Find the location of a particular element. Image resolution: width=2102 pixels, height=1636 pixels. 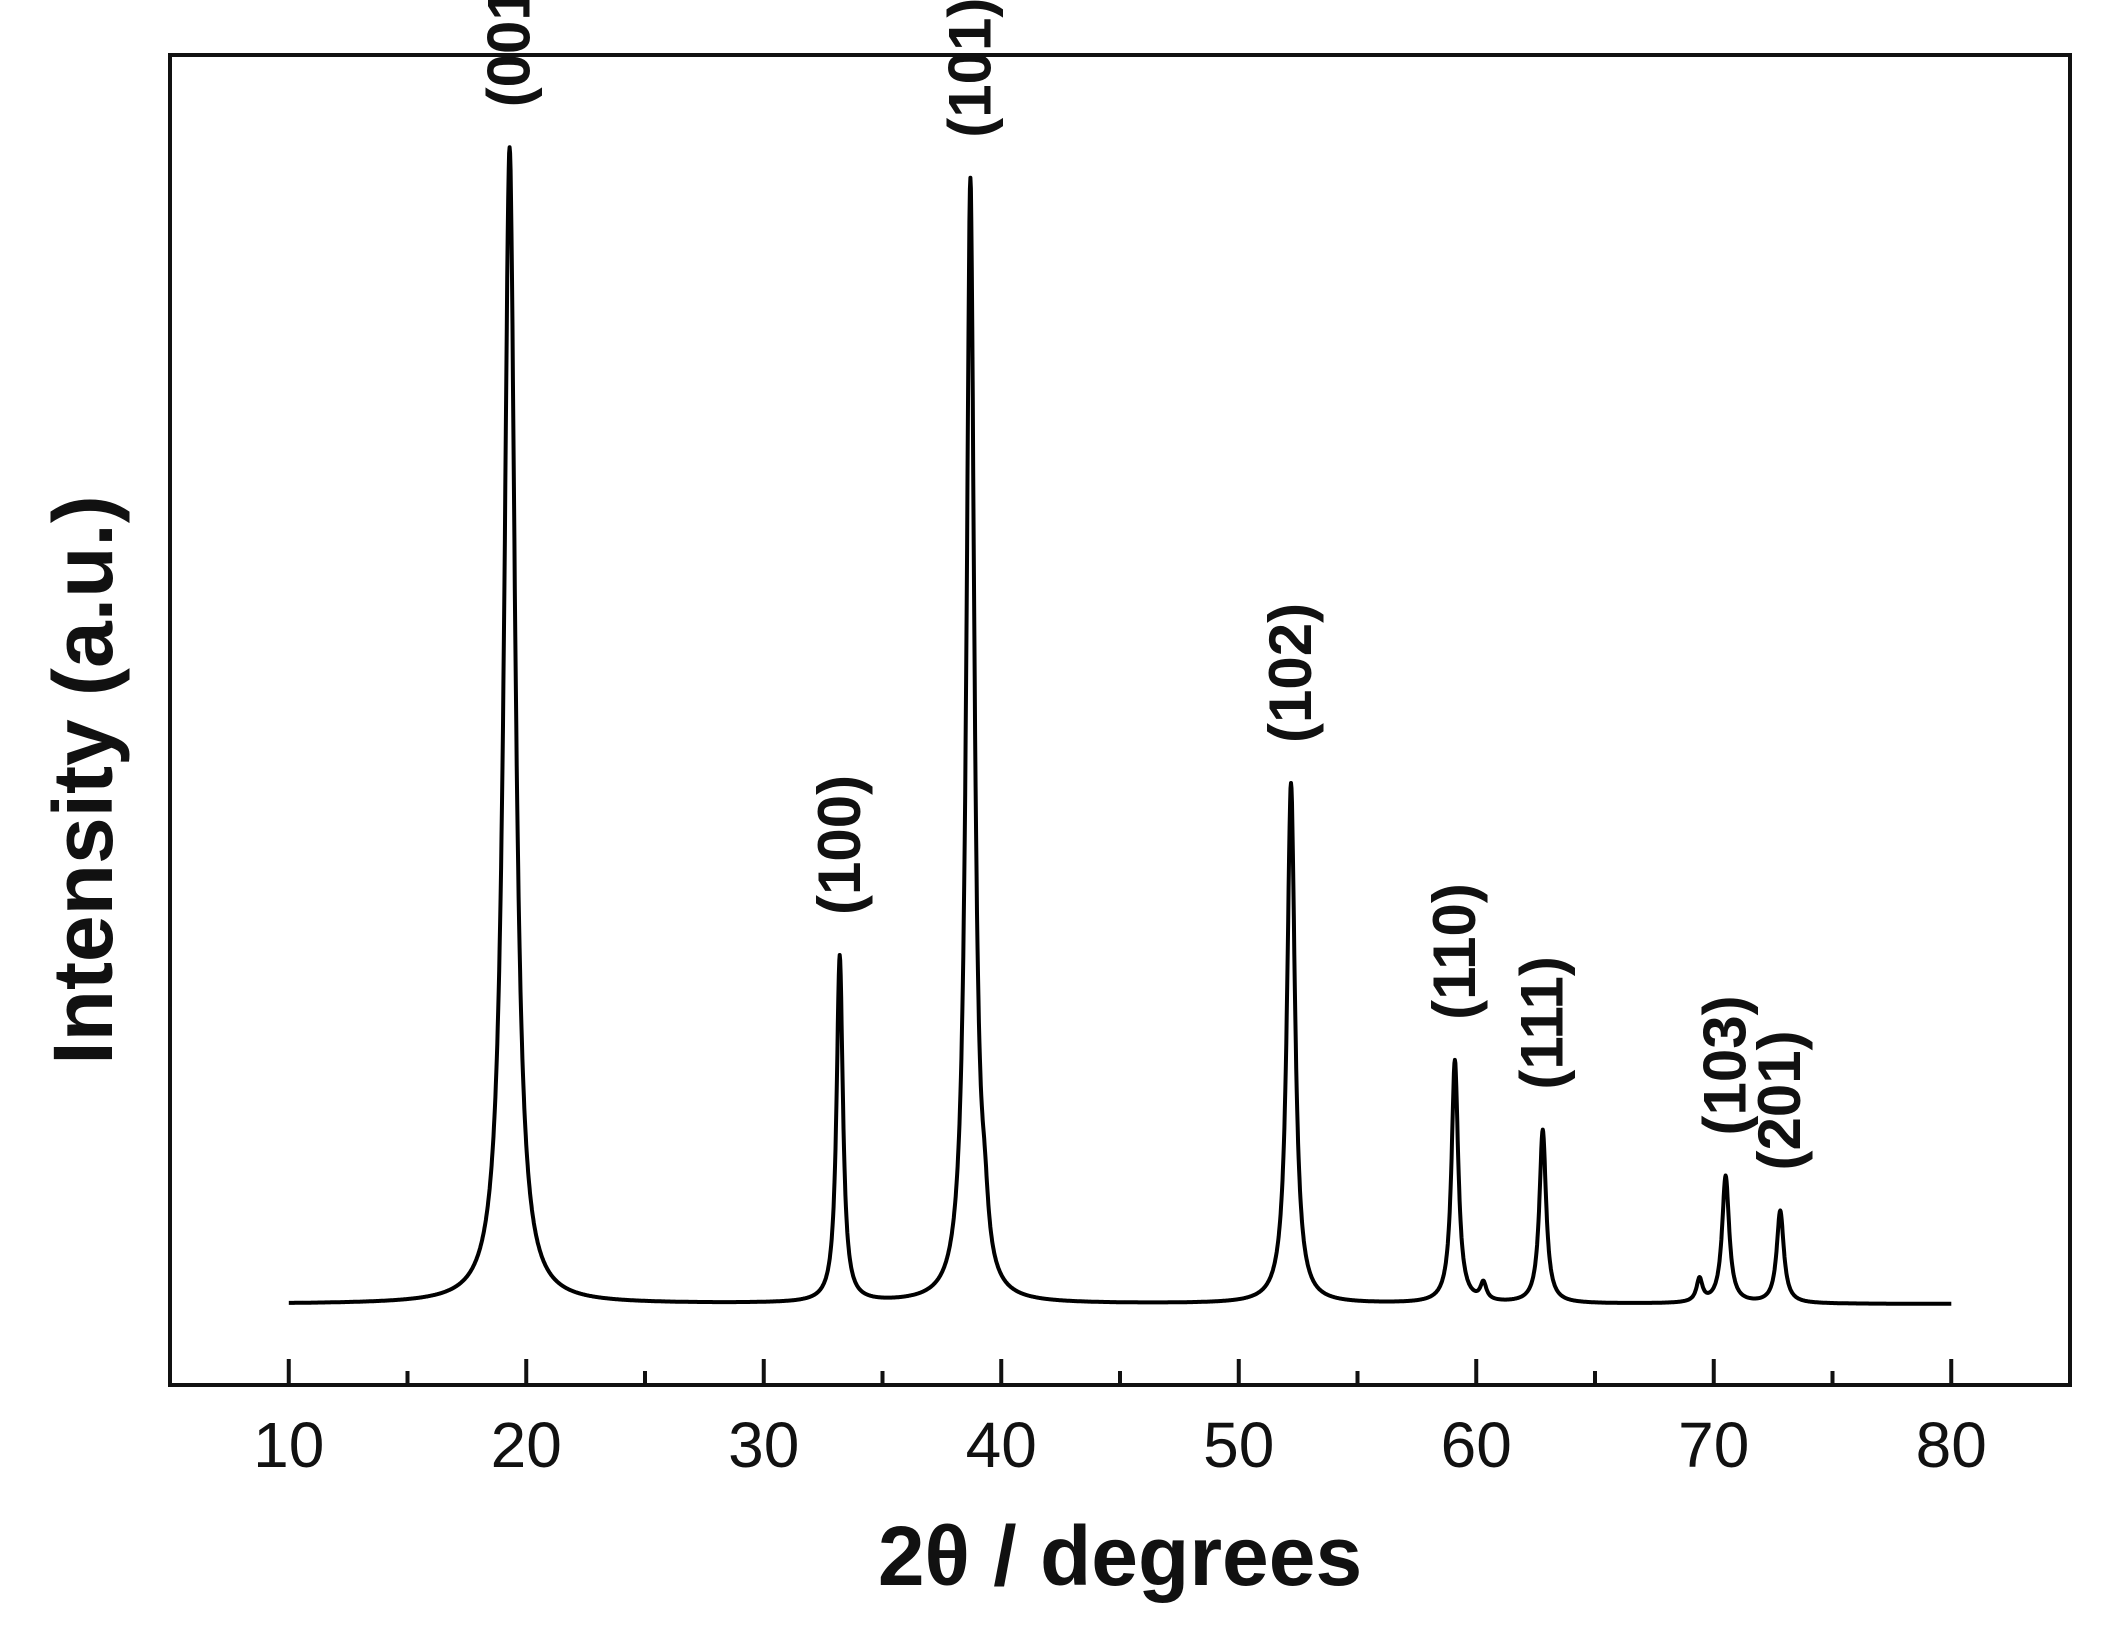

x-axis-tick-labels: 10 20 30 40 50 60 70 80 is located at coordinates (1120, 1445).